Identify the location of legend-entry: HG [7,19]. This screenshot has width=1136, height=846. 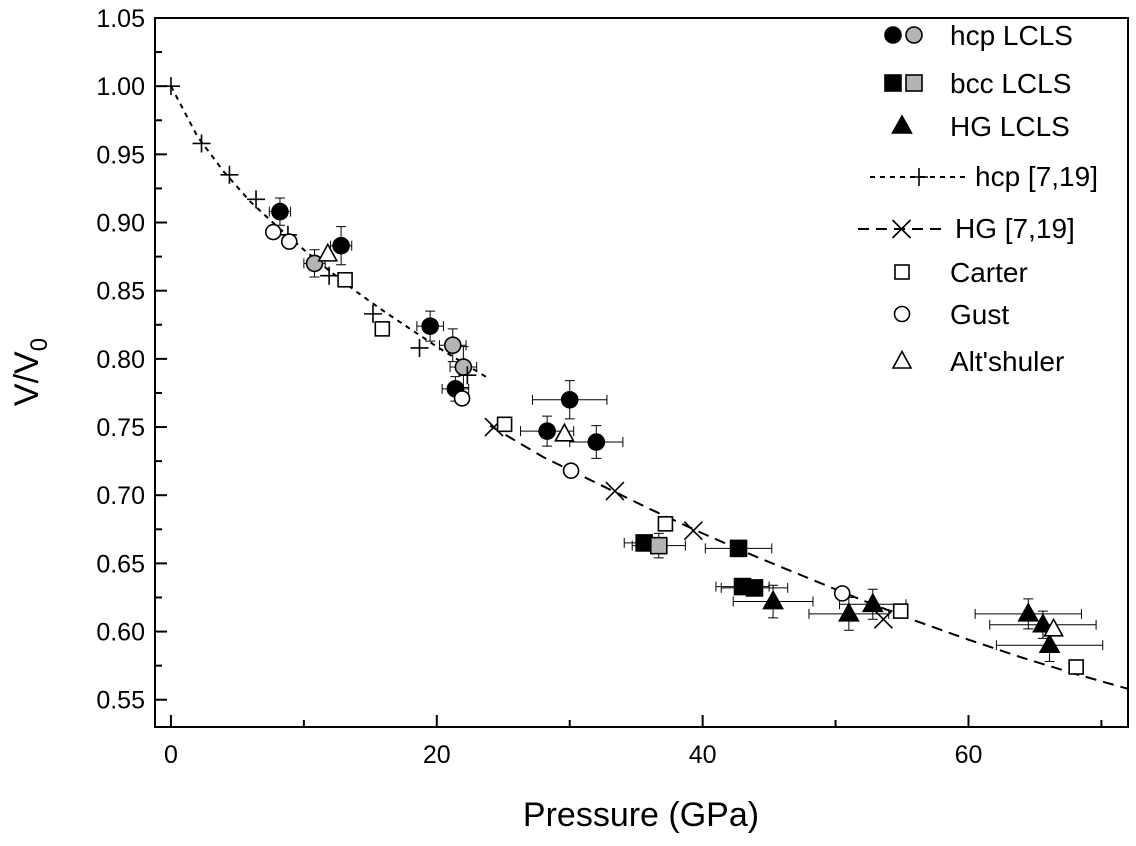
(966, 228).